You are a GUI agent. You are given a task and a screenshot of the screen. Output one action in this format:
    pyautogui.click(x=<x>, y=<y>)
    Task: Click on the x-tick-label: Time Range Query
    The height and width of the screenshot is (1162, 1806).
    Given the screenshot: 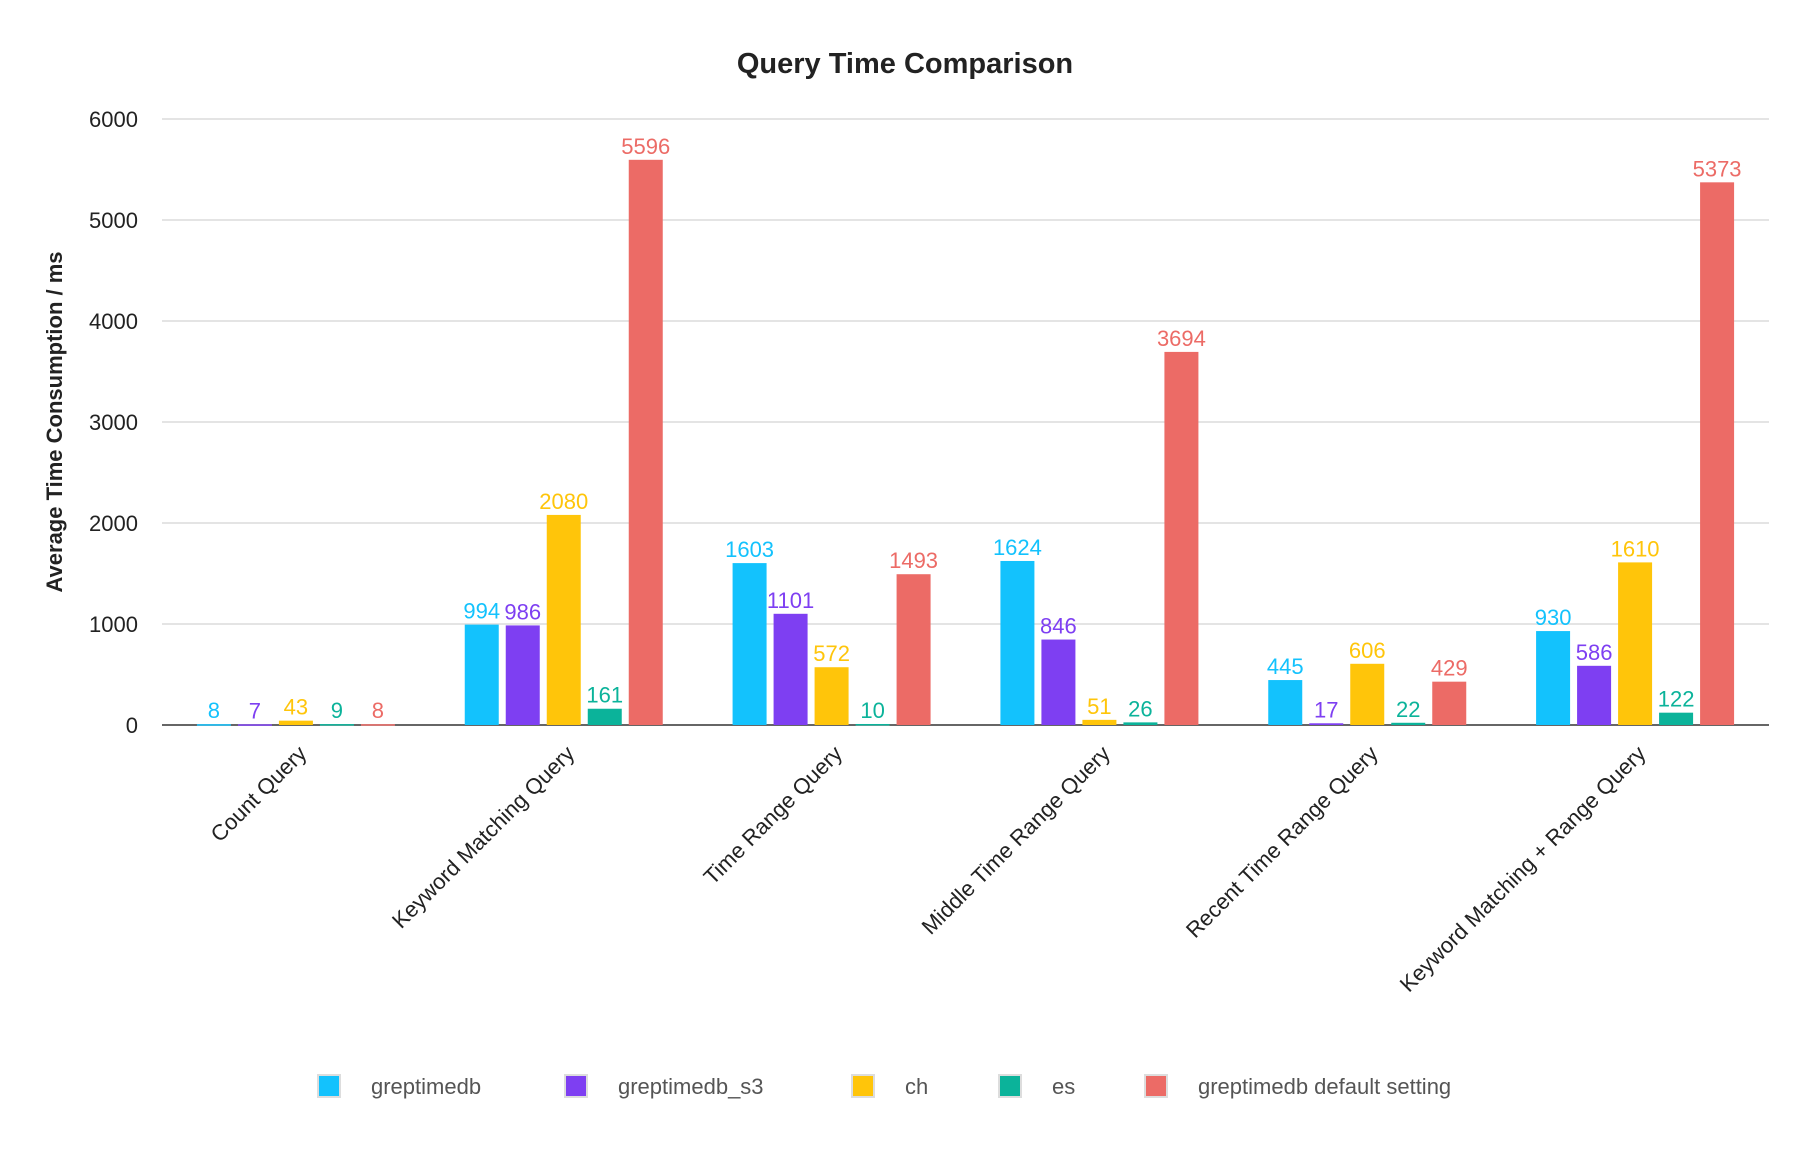 What is the action you would take?
    pyautogui.click(x=773, y=815)
    